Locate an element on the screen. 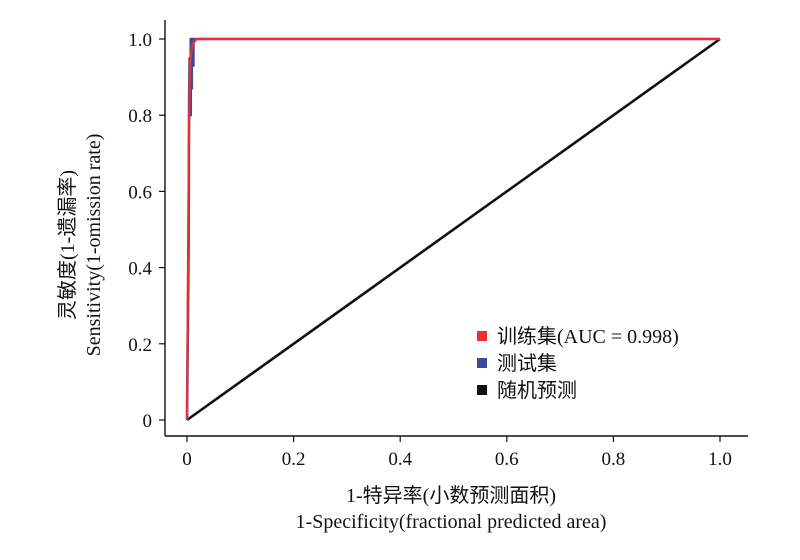 This screenshot has width=800, height=560. x-axis-title-cn: 1-特异率(小数预测面积) is located at coordinates (451, 495).